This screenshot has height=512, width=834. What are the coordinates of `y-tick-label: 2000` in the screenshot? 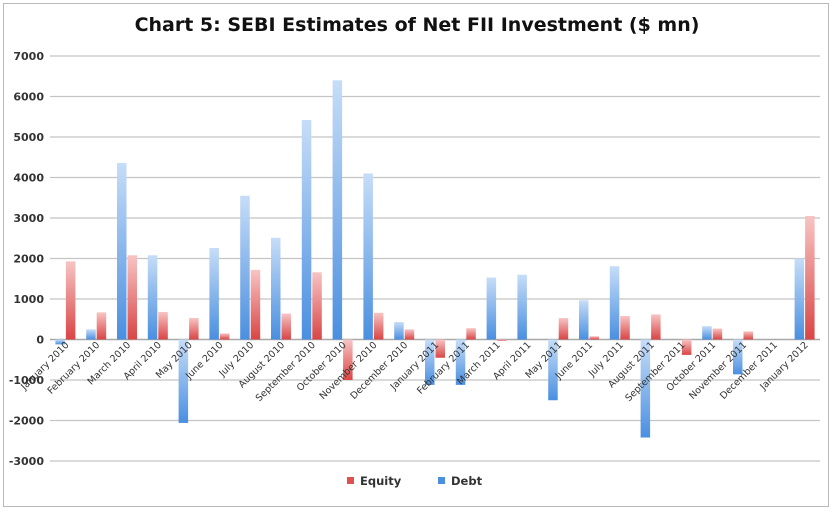 It's located at (28, 259).